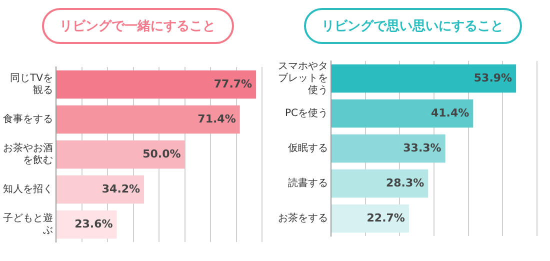 Image resolution: width=550 pixels, height=261 pixels. What do you see at coordinates (28, 189) in the screenshot?
I see `y-tick-label: 知人を招く` at bounding box center [28, 189].